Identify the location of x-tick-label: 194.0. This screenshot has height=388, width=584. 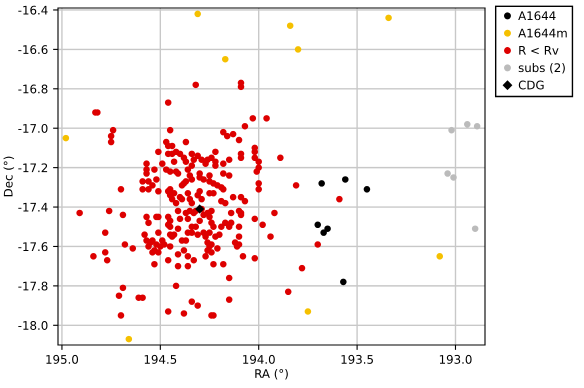
(259, 359).